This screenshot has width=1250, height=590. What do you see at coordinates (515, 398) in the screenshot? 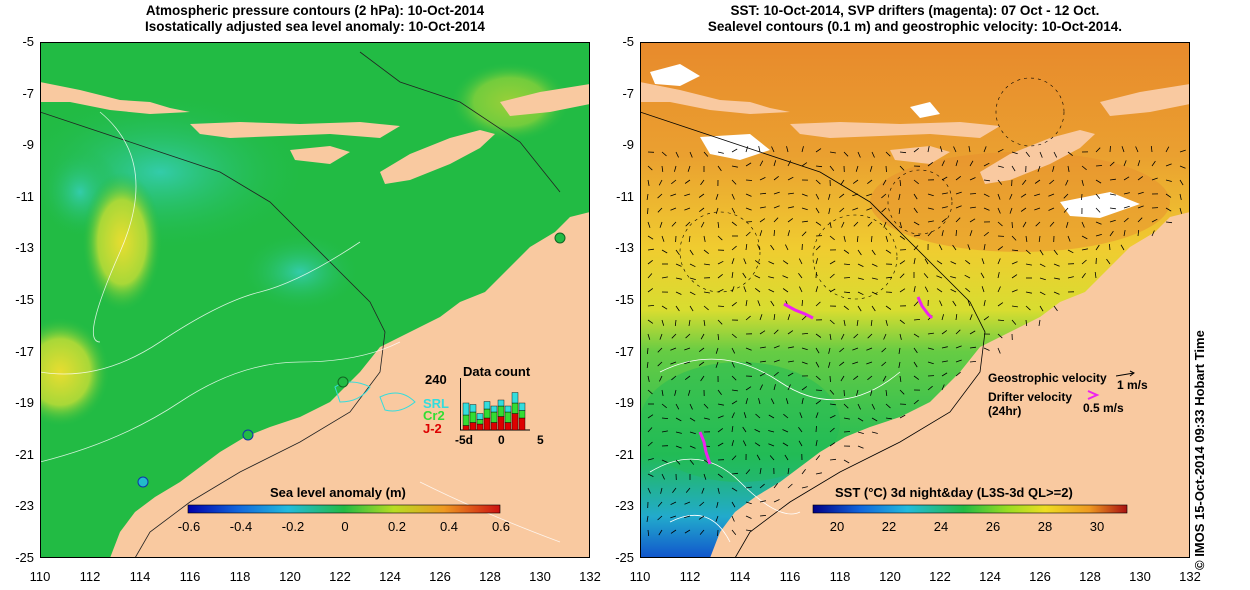
I see `histogram-bar` at bounding box center [515, 398].